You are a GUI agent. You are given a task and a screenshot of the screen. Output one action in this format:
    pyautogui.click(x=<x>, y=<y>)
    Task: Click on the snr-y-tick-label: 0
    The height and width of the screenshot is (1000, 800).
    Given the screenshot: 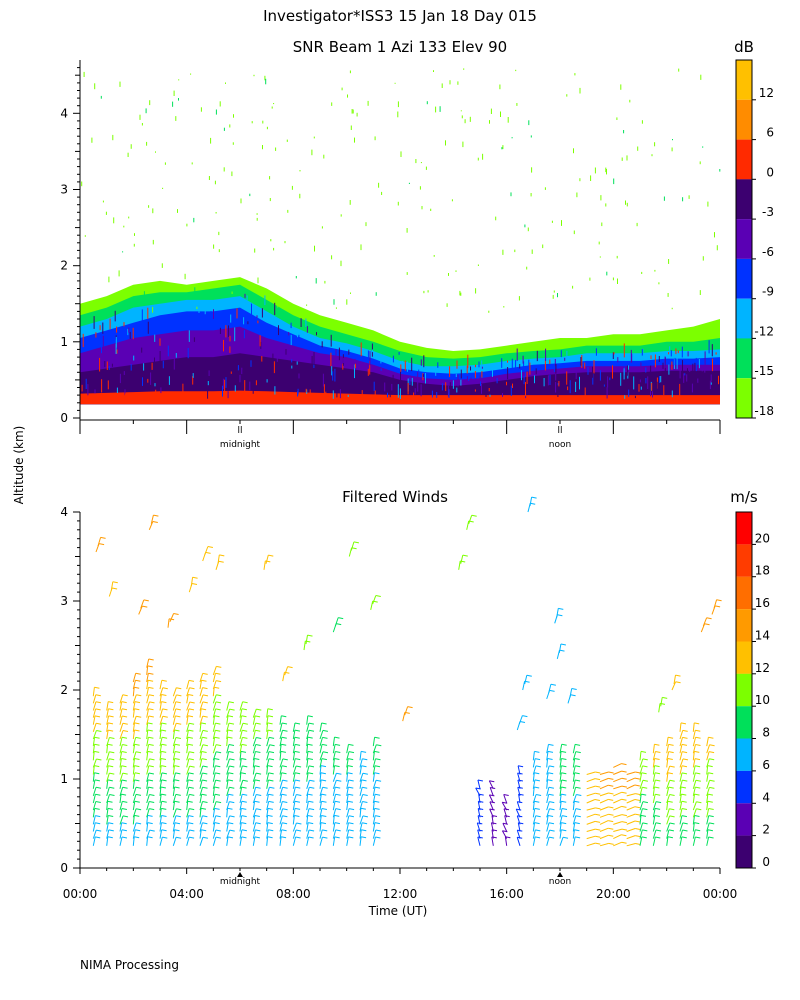 What is the action you would take?
    pyautogui.click(x=64, y=418)
    